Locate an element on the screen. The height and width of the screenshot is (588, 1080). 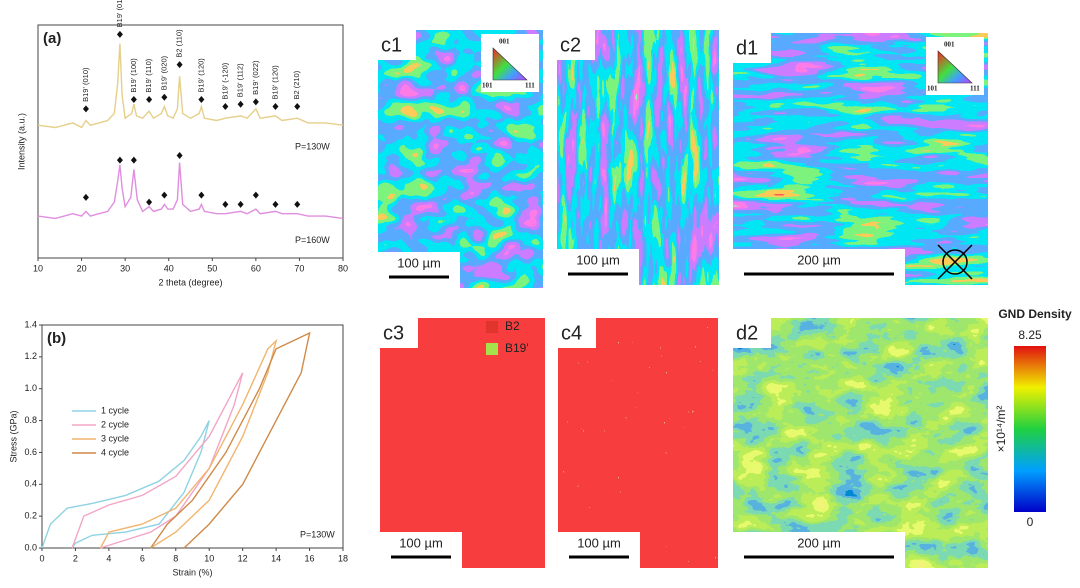
colorbar-unit: ×10¹⁴/m² is located at coordinates (1001, 429).